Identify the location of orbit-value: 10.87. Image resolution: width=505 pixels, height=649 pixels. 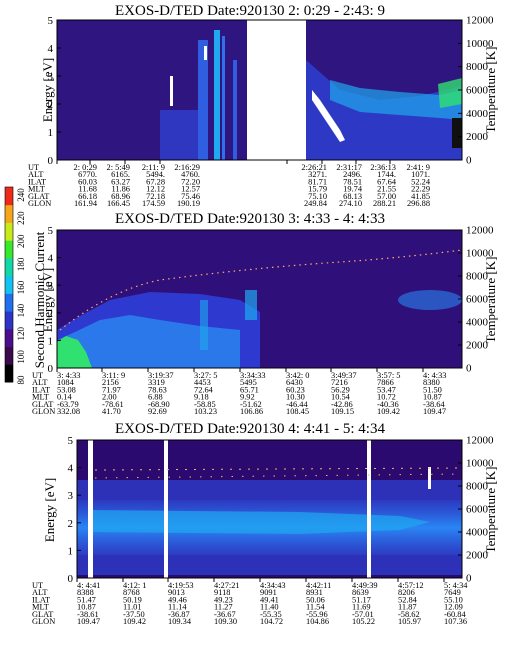
(432, 397).